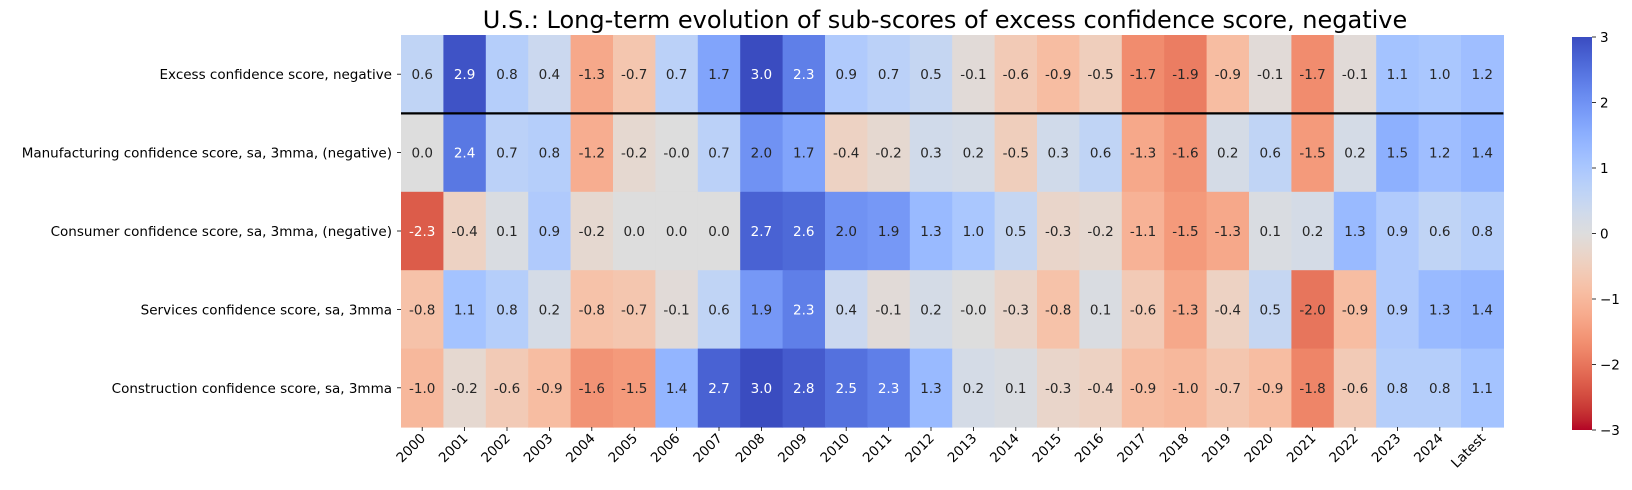  Describe the element at coordinates (411, 449) in the screenshot. I see `column-label: 2000` at that location.